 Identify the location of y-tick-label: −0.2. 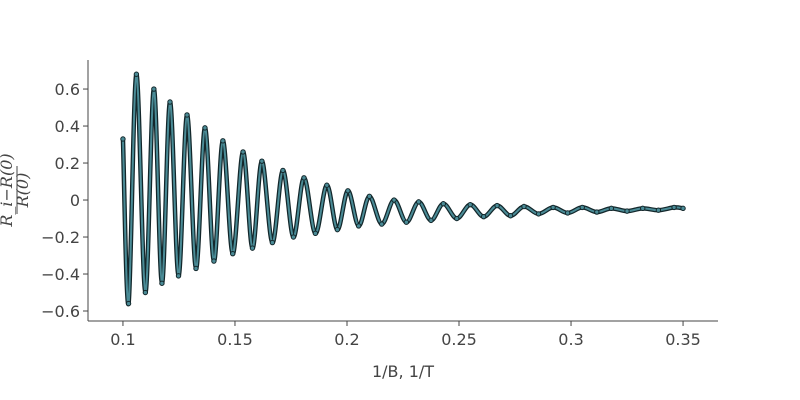
(60, 237).